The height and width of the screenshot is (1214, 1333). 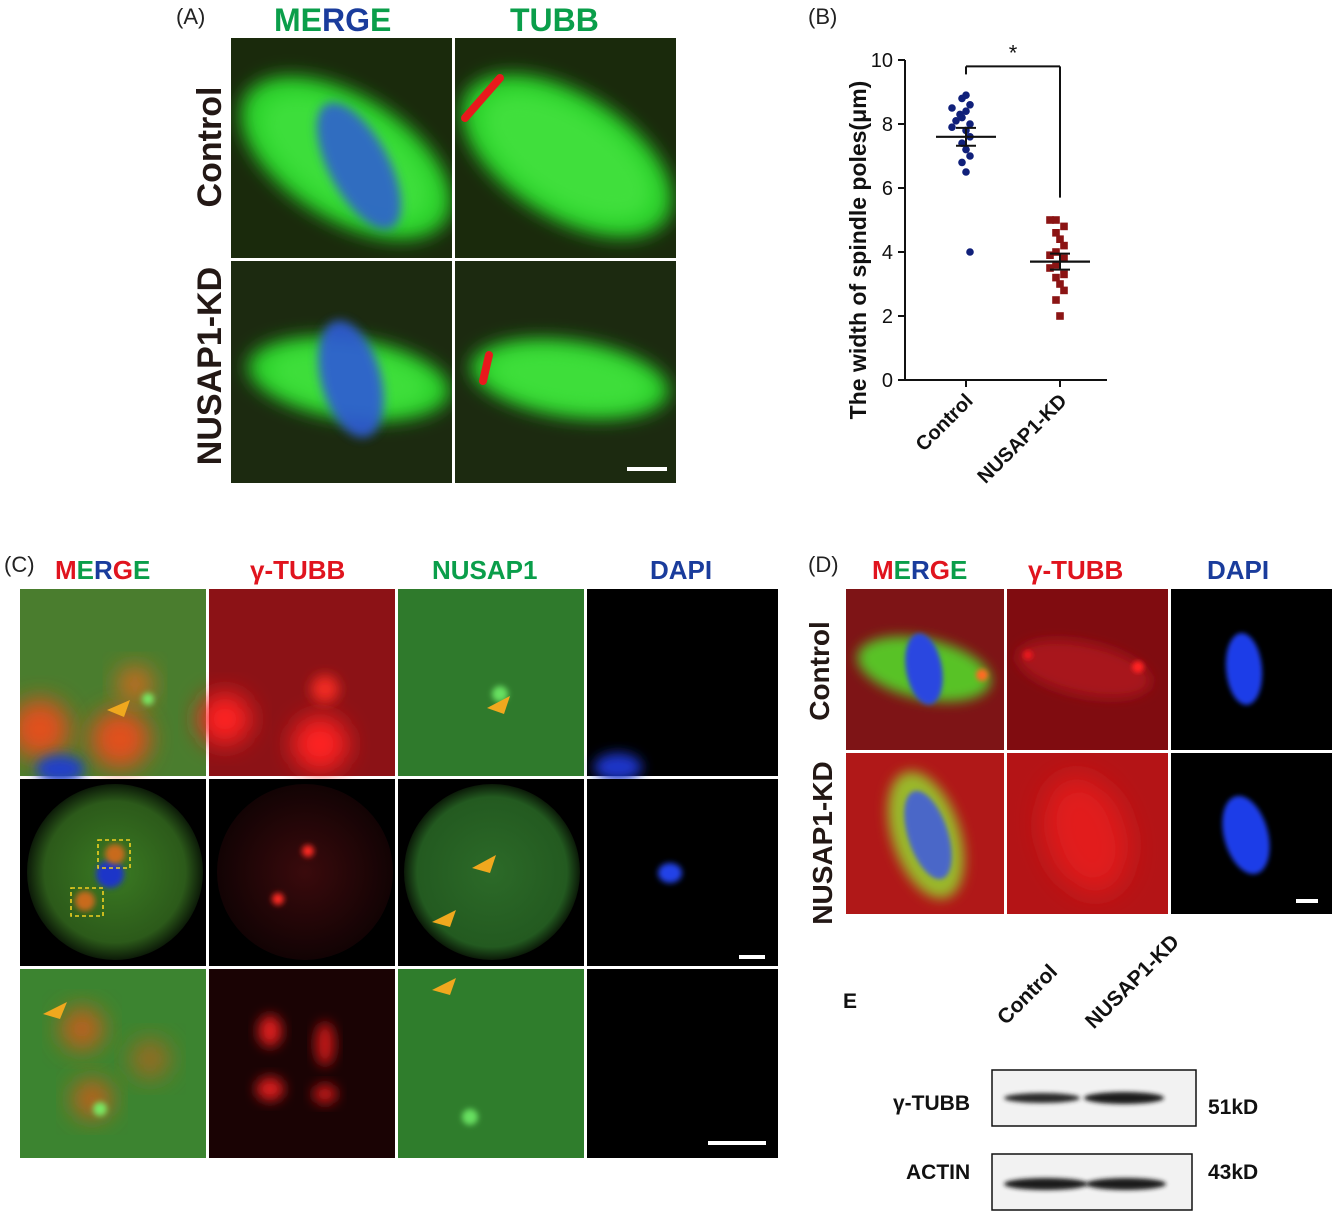 I want to click on lane-label-control: Control, so click(x=1028, y=995).